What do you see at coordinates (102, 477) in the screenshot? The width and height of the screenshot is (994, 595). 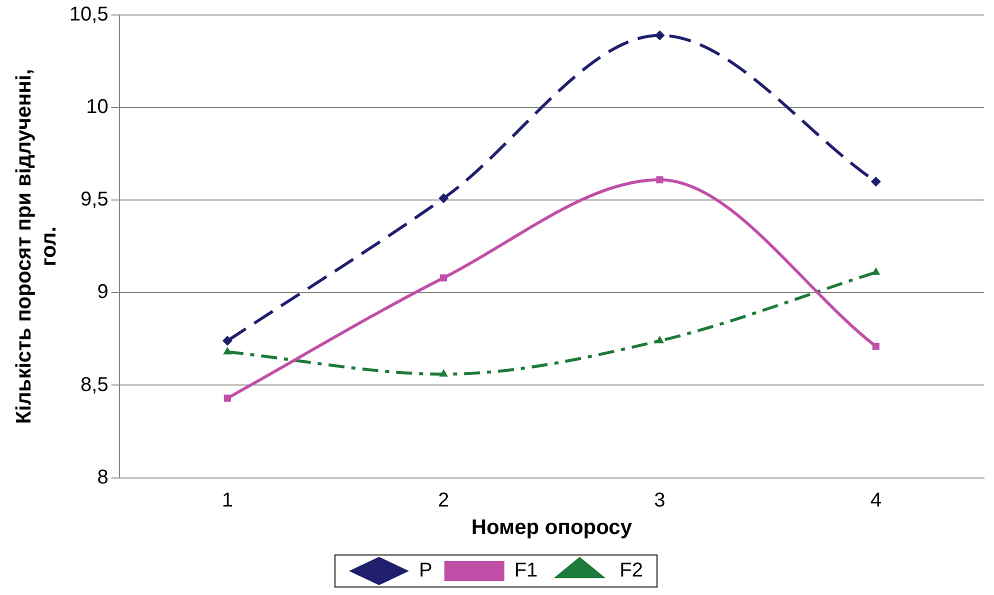 I see `y-tick-label: 8` at bounding box center [102, 477].